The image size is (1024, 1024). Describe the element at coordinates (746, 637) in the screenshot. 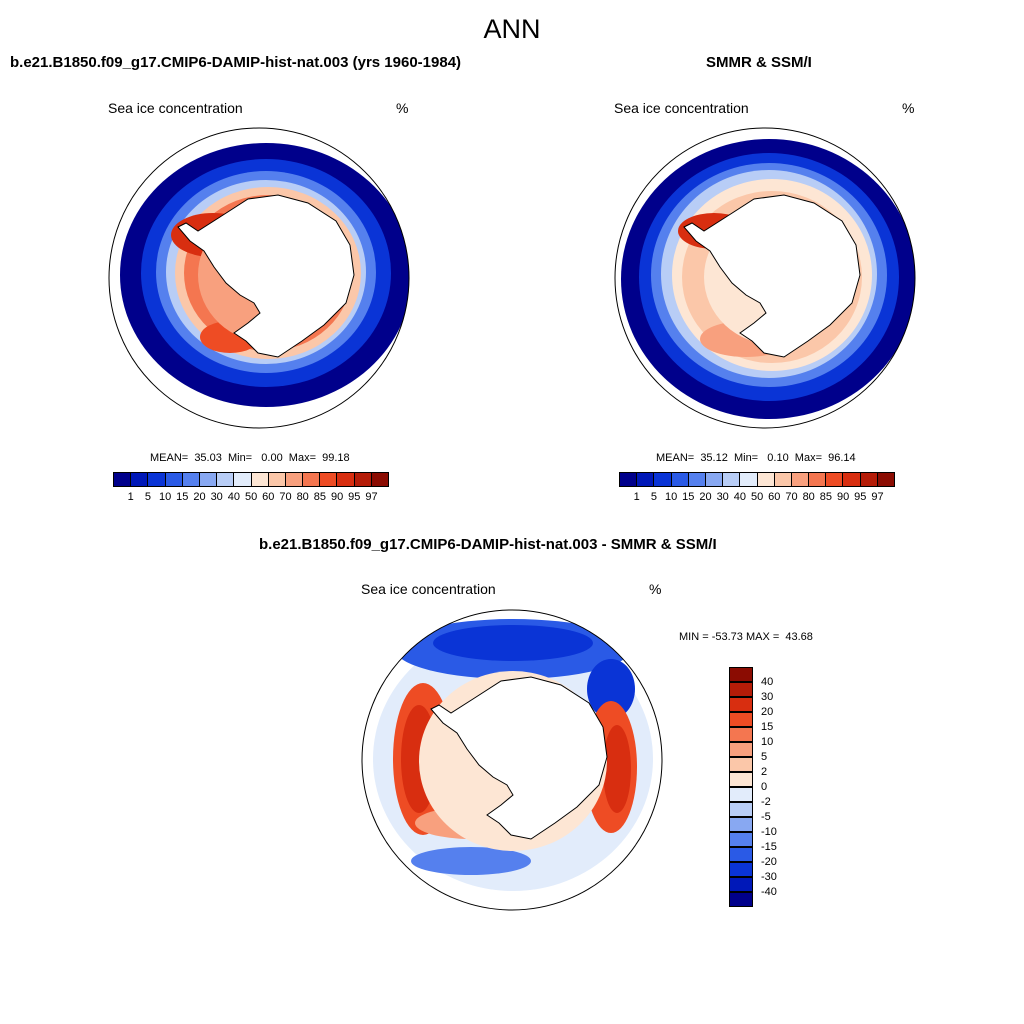

I see `diff-stats: MIN = -53.73 MAX = 43.68` at that location.